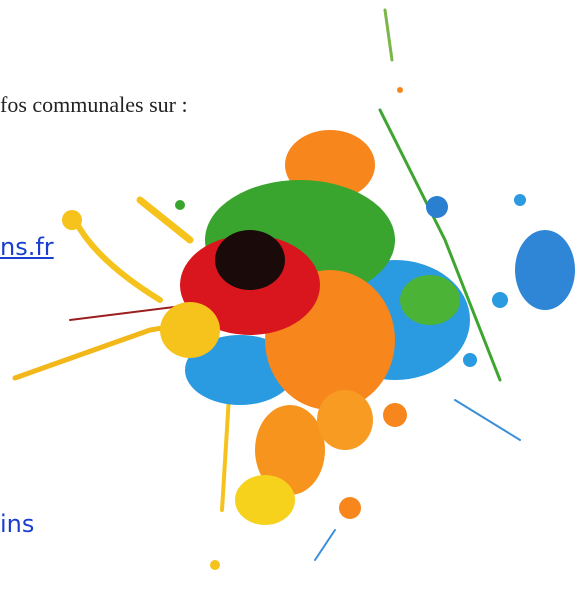 Image resolution: width=587 pixels, height=590 pixels. Describe the element at coordinates (94, 104) in the screenshot. I see `paragraph-text: fos communales sur :` at that location.